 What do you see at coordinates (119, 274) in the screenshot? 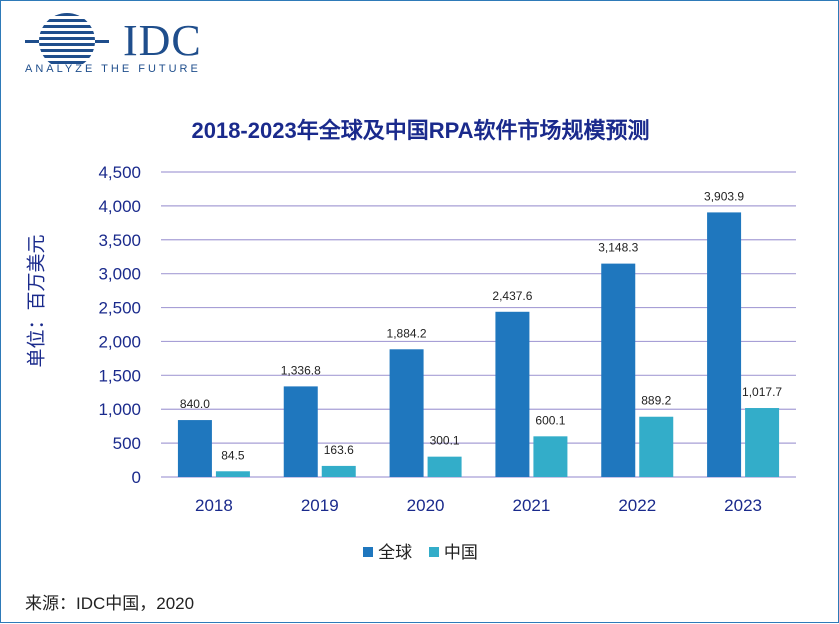
I see `y-tick-label: 3,000` at bounding box center [119, 274].